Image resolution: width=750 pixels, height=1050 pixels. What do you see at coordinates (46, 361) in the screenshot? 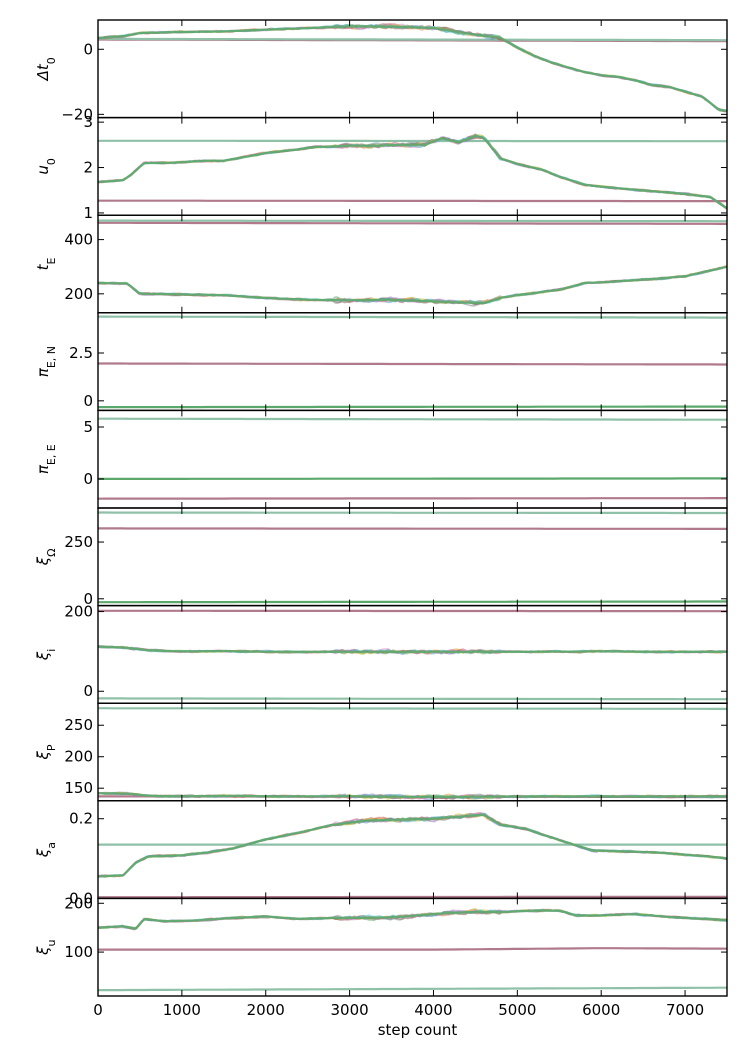
I see `panel-3-ylabel: πE, N` at bounding box center [46, 361].